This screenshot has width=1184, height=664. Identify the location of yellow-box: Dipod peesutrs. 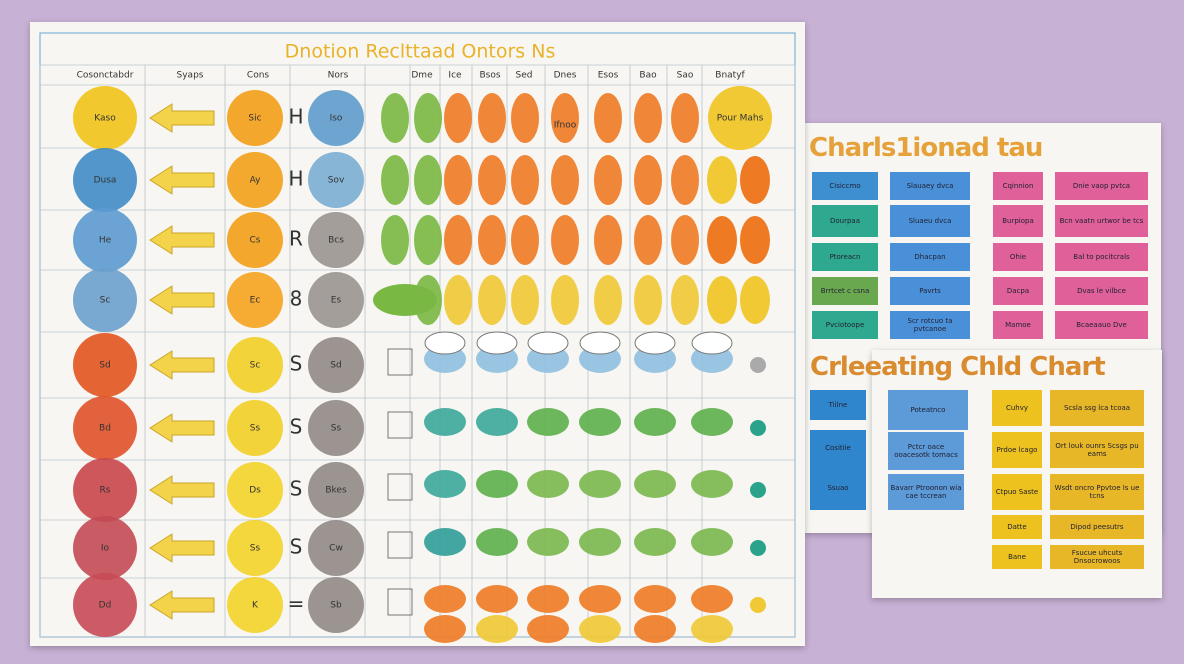
(1097, 527).